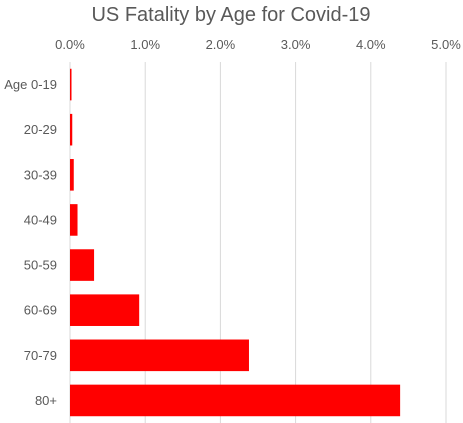 The height and width of the screenshot is (423, 463). I want to click on y-tick-label: 70-79, so click(40, 355).